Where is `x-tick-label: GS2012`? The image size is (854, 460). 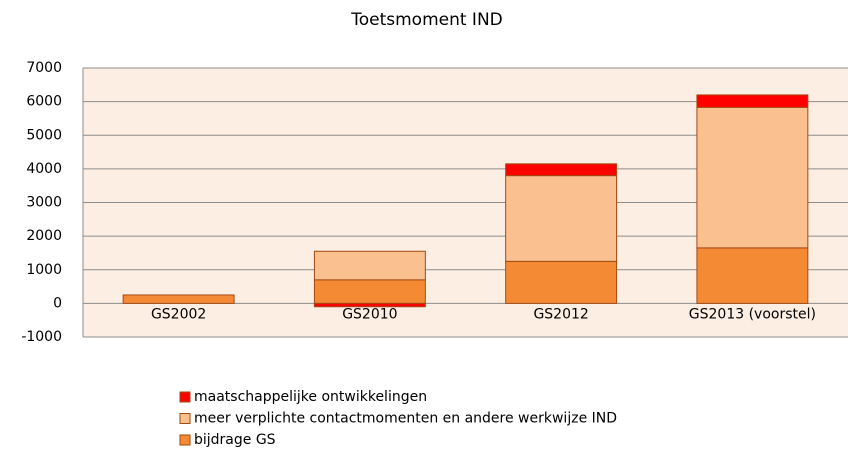 x-tick-label: GS2012 is located at coordinates (560, 314).